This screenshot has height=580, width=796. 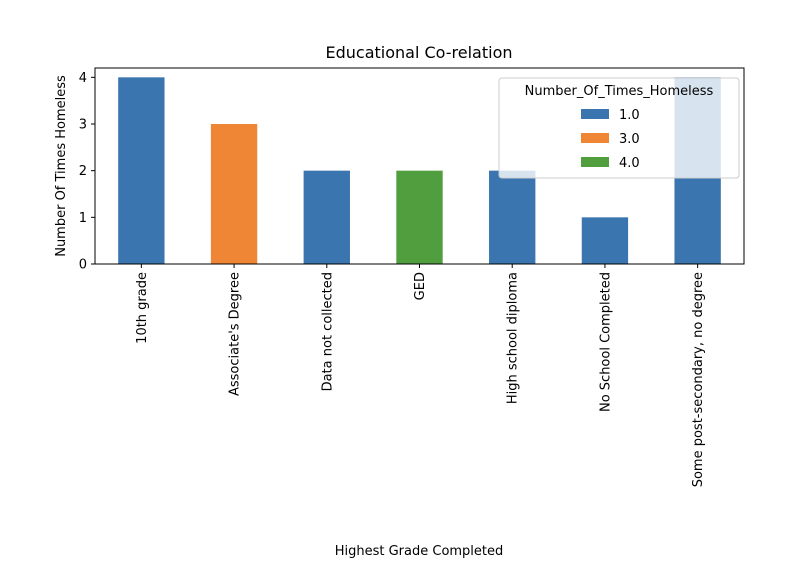 What do you see at coordinates (629, 115) in the screenshot?
I see `legend-label: 1.0` at bounding box center [629, 115].